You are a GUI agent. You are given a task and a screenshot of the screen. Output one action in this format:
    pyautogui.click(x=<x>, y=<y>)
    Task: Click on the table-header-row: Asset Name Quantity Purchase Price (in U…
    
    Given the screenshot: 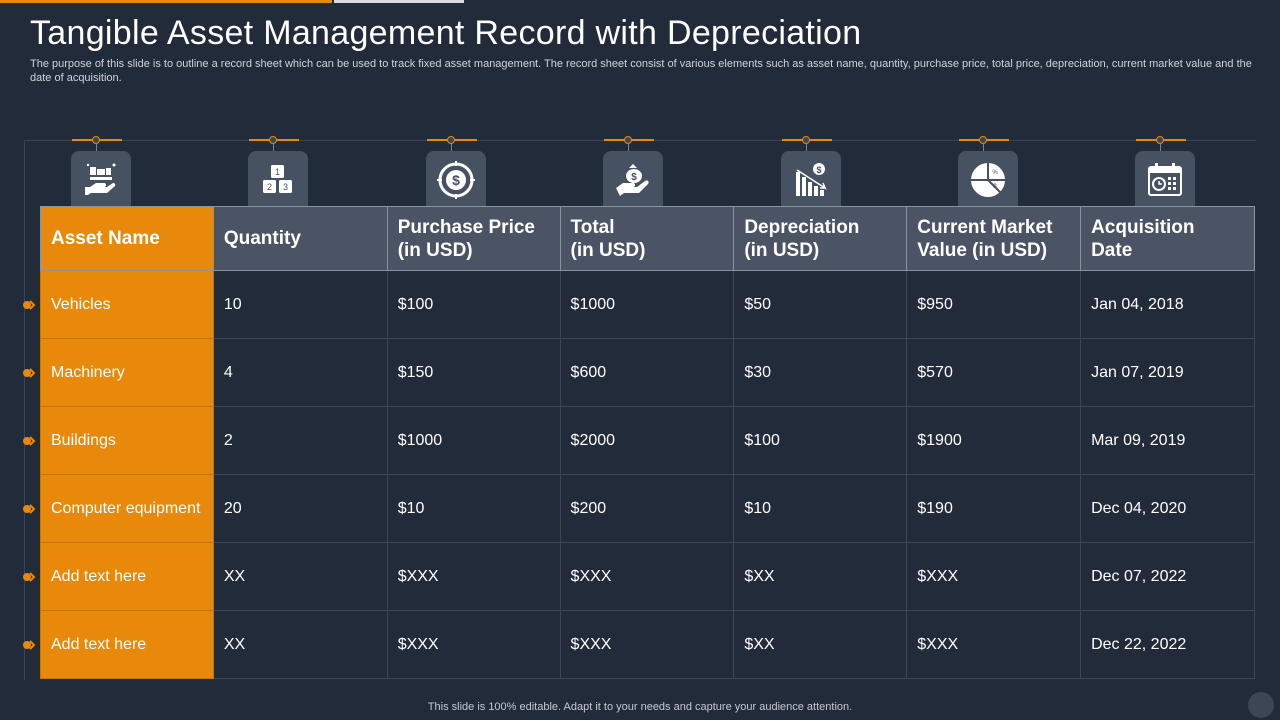 What is the action you would take?
    pyautogui.click(x=647, y=238)
    